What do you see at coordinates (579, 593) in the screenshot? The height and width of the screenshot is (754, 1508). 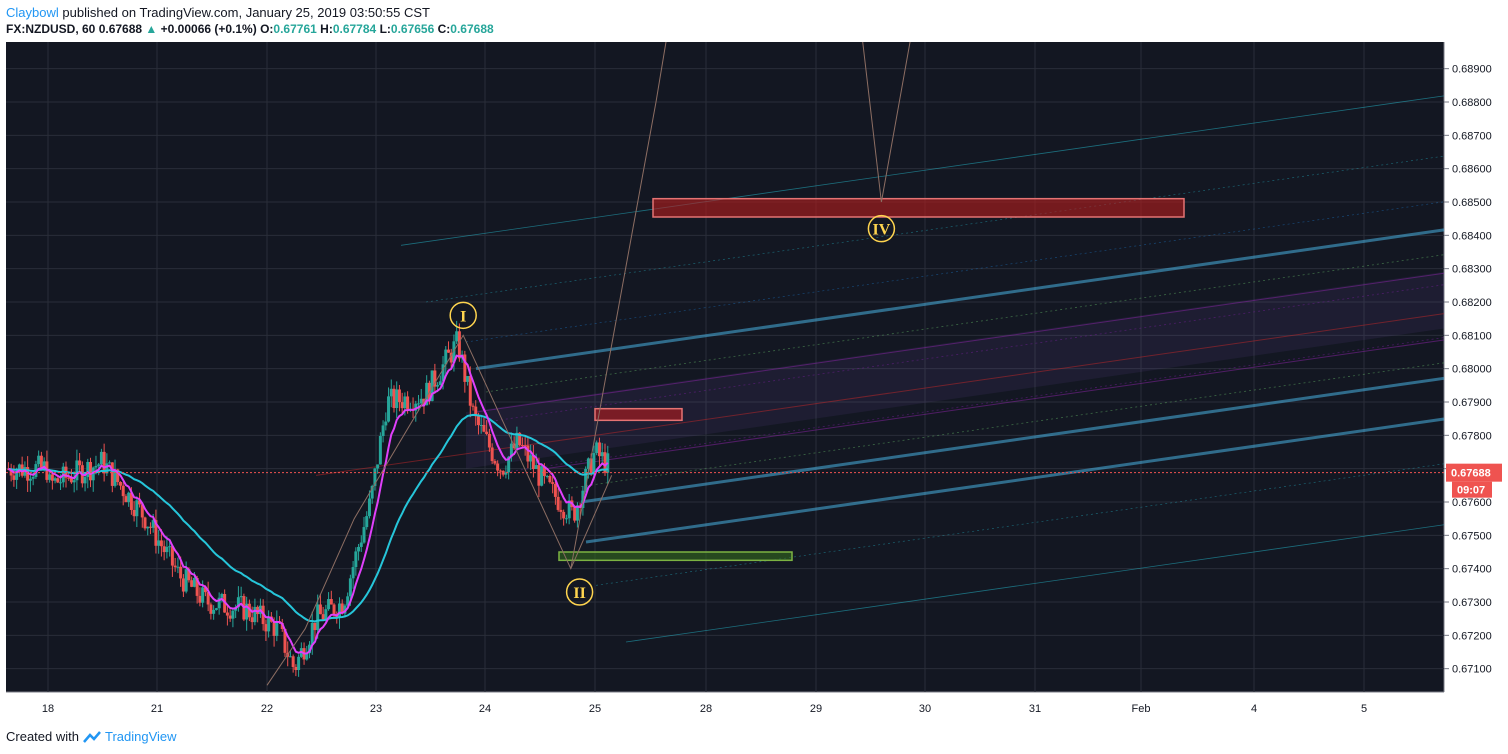 I see `wave-label-II: II` at bounding box center [579, 593].